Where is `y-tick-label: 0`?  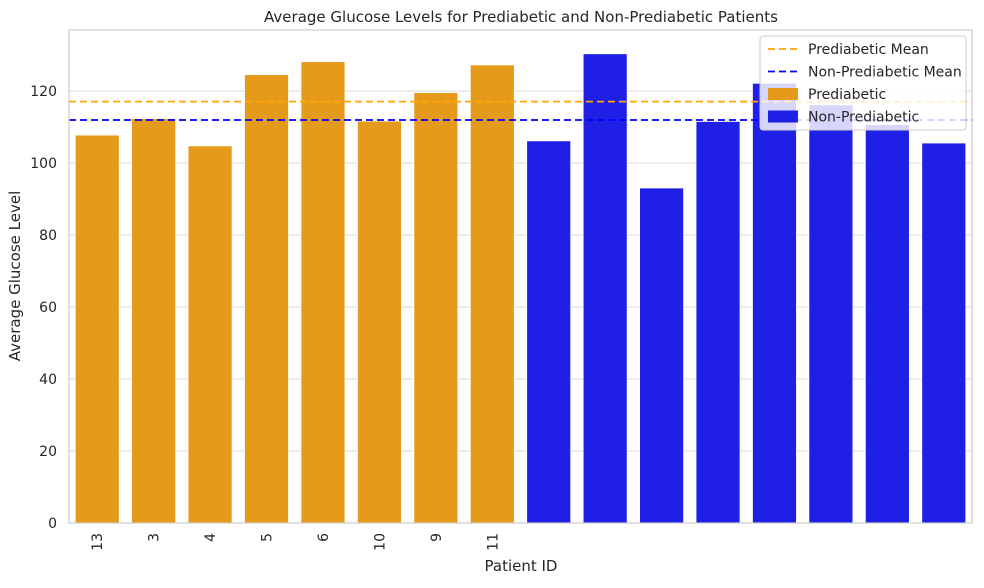
y-tick-label: 0 is located at coordinates (52, 524).